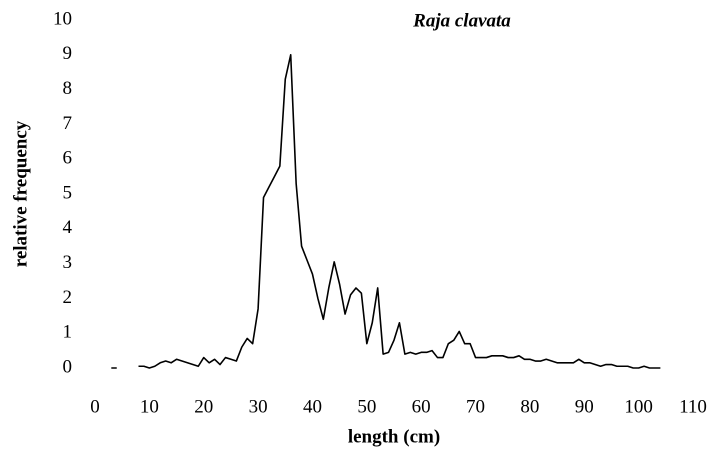  I want to click on x-tick-label: 10, so click(149, 406).